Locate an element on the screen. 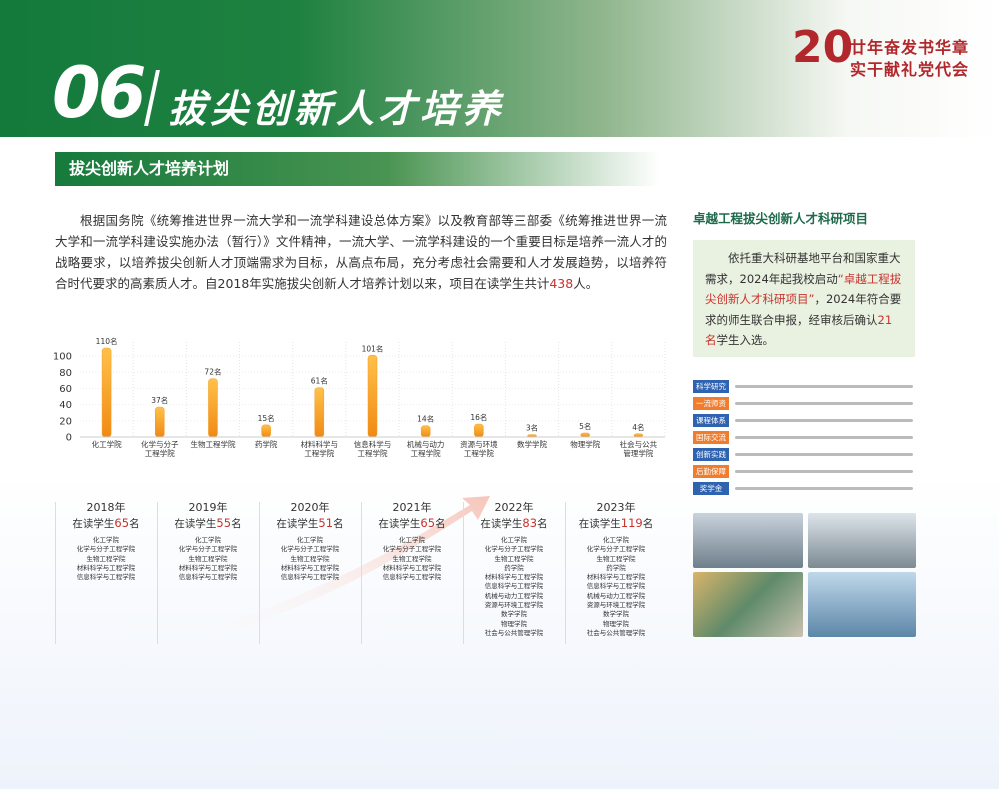  value-label: 15名 is located at coordinates (266, 418).